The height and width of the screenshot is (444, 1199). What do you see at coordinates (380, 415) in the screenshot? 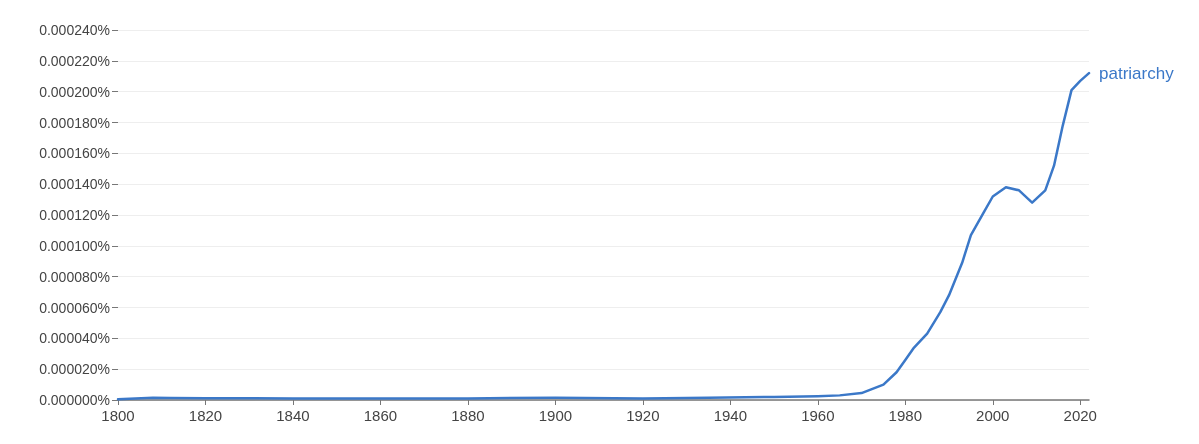
I see `x-tick-label: 1860` at bounding box center [380, 415].